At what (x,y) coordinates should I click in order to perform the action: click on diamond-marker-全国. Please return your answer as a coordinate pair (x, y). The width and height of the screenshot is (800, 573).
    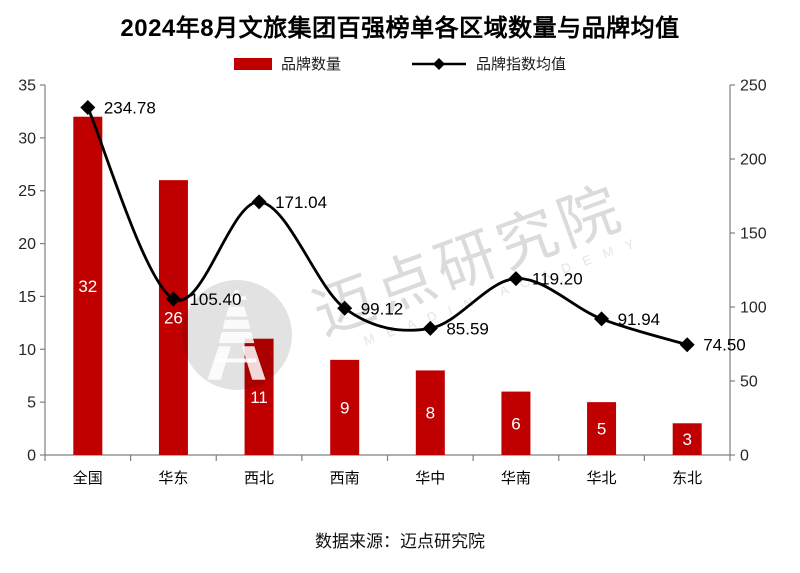
    Looking at the image, I should click on (88, 108).